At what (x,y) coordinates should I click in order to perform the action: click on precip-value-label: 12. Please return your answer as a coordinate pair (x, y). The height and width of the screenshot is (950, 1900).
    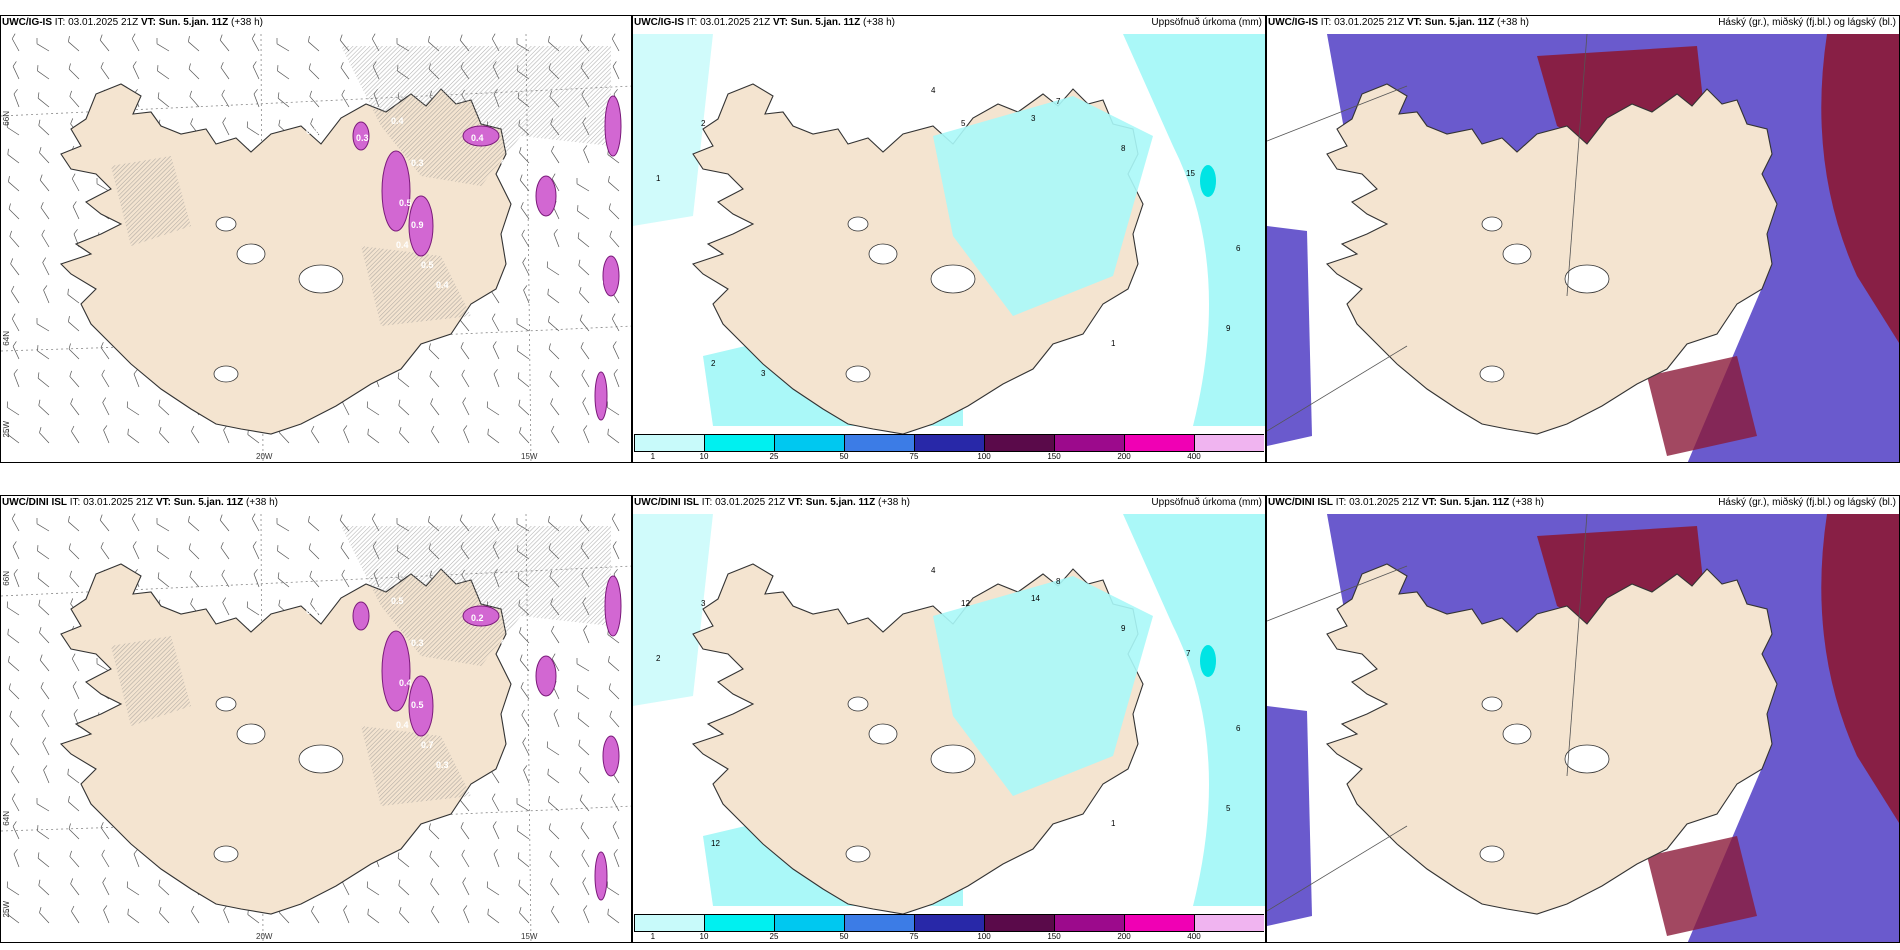
    Looking at the image, I should click on (715, 843).